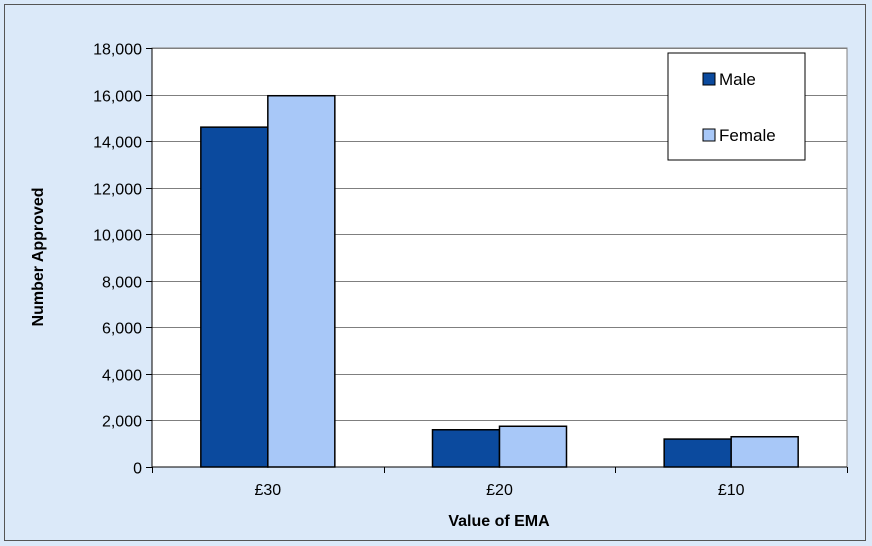  I want to click on y-axis-title: Number Approved, so click(38, 257).